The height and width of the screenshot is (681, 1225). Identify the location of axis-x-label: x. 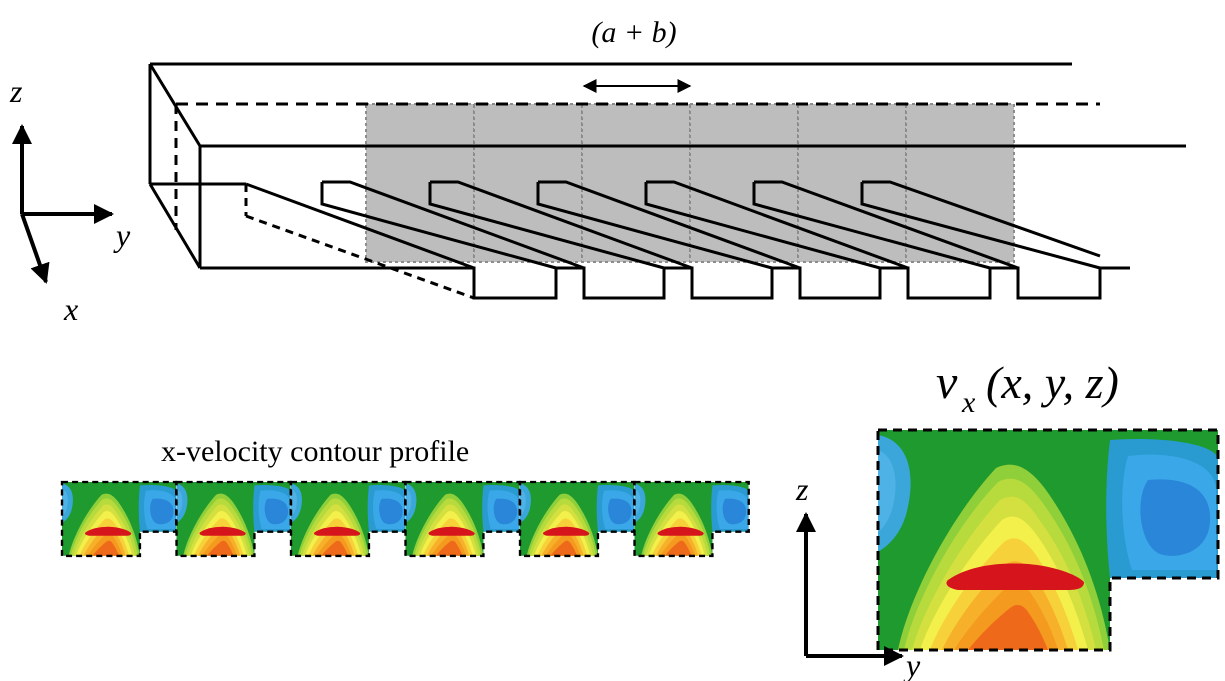
(70, 309).